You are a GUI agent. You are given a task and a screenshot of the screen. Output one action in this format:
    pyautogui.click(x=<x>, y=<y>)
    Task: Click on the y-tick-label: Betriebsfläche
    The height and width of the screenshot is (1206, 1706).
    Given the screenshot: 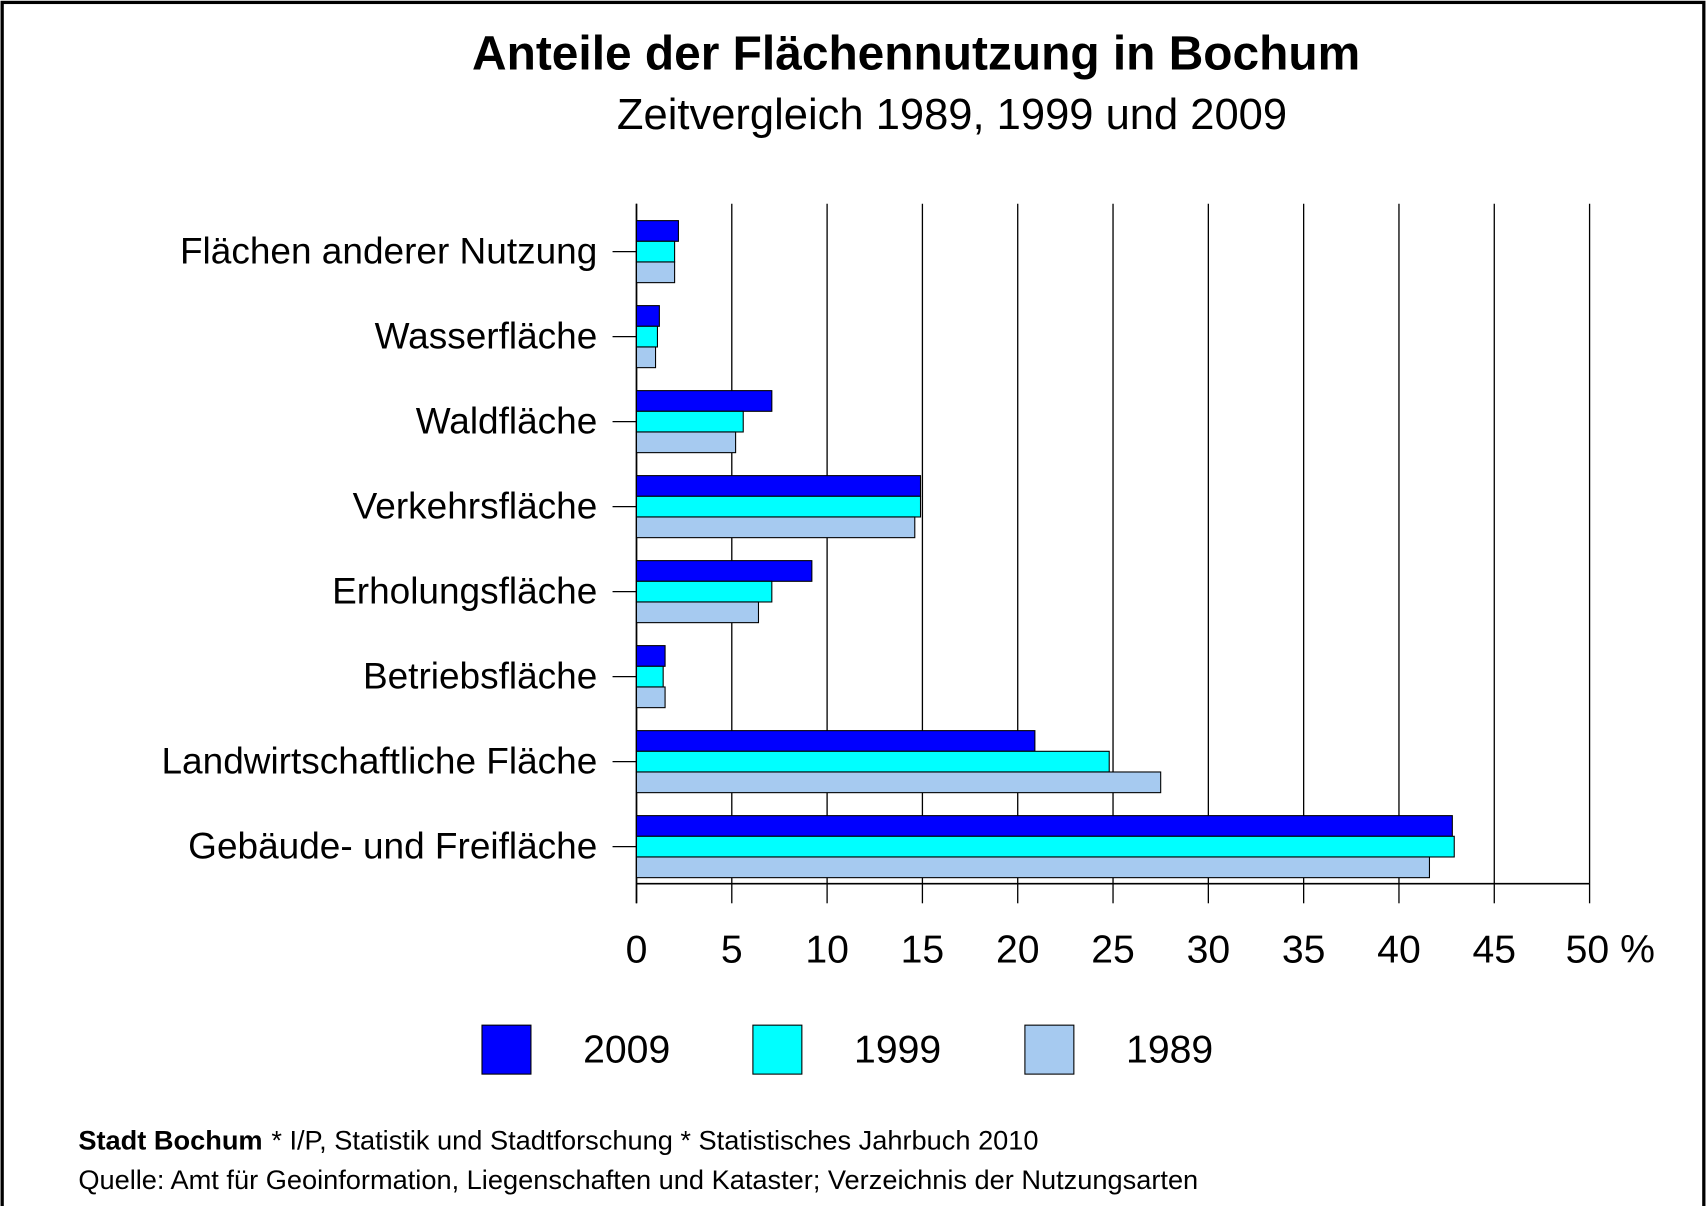 What is the action you would take?
    pyautogui.click(x=480, y=676)
    